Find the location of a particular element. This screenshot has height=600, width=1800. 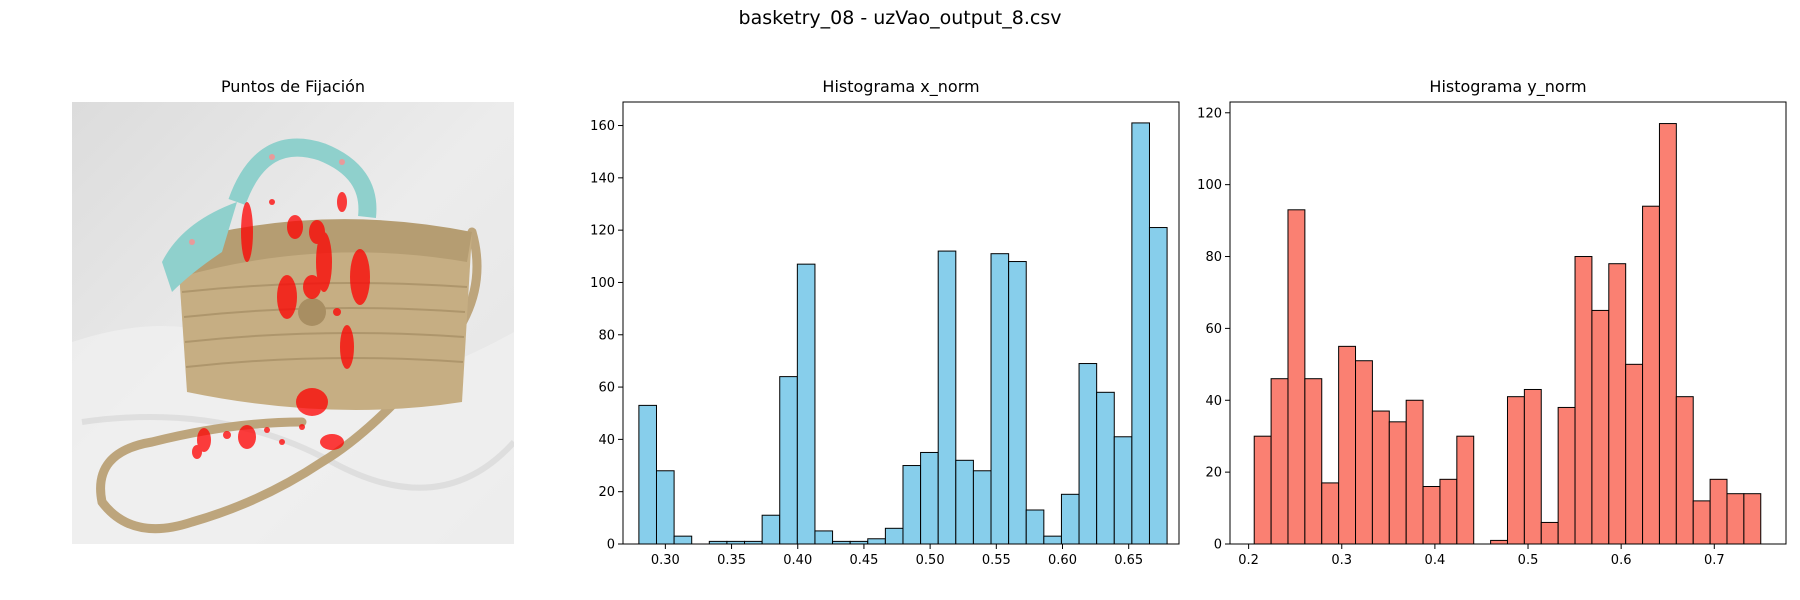

hist-y-xtick-label: 0.7 is located at coordinates (1714, 560).